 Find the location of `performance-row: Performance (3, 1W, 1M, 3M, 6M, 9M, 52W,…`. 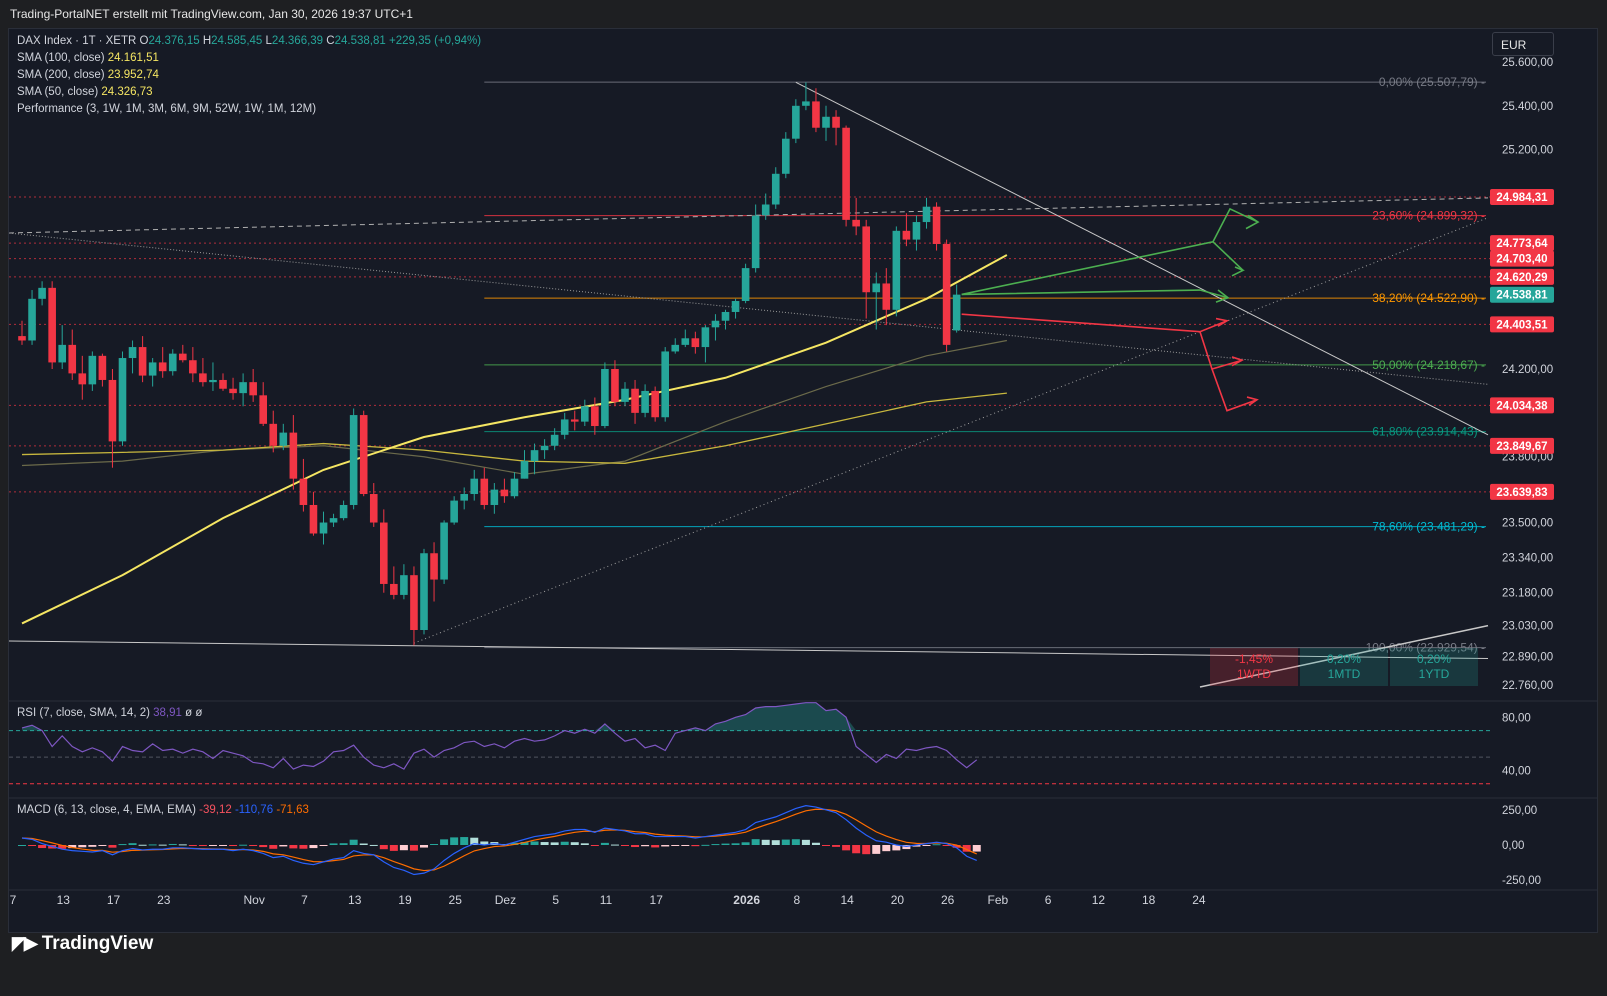

performance-row: Performance (3, 1W, 1M, 3M, 6M, 9M, 52W,… is located at coordinates (249, 109).